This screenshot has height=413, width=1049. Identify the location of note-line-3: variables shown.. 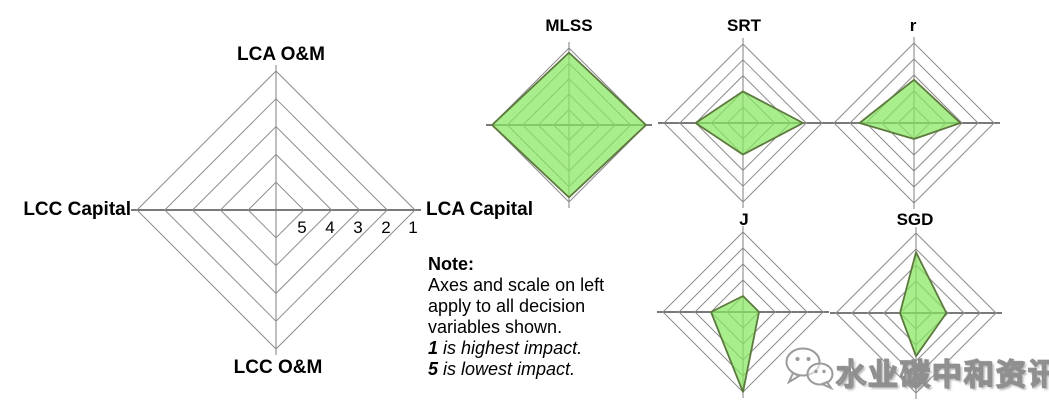
(495, 327).